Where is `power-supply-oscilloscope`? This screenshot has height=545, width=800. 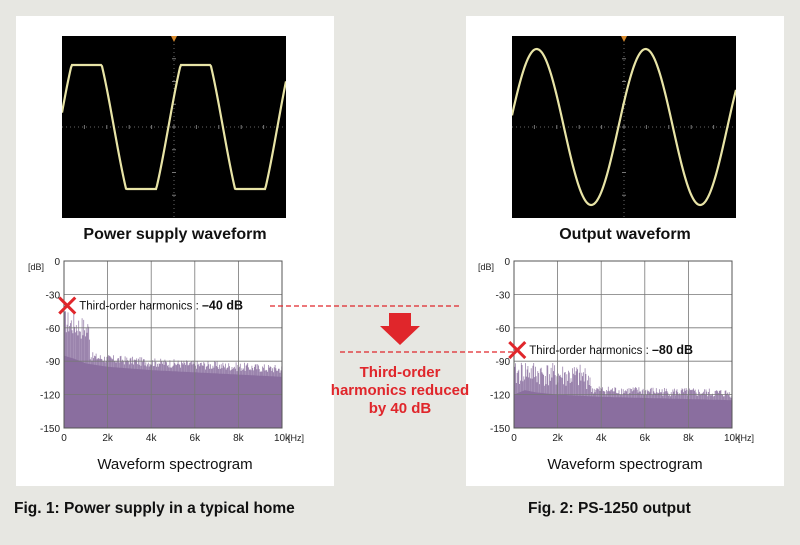 power-supply-oscilloscope is located at coordinates (174, 127).